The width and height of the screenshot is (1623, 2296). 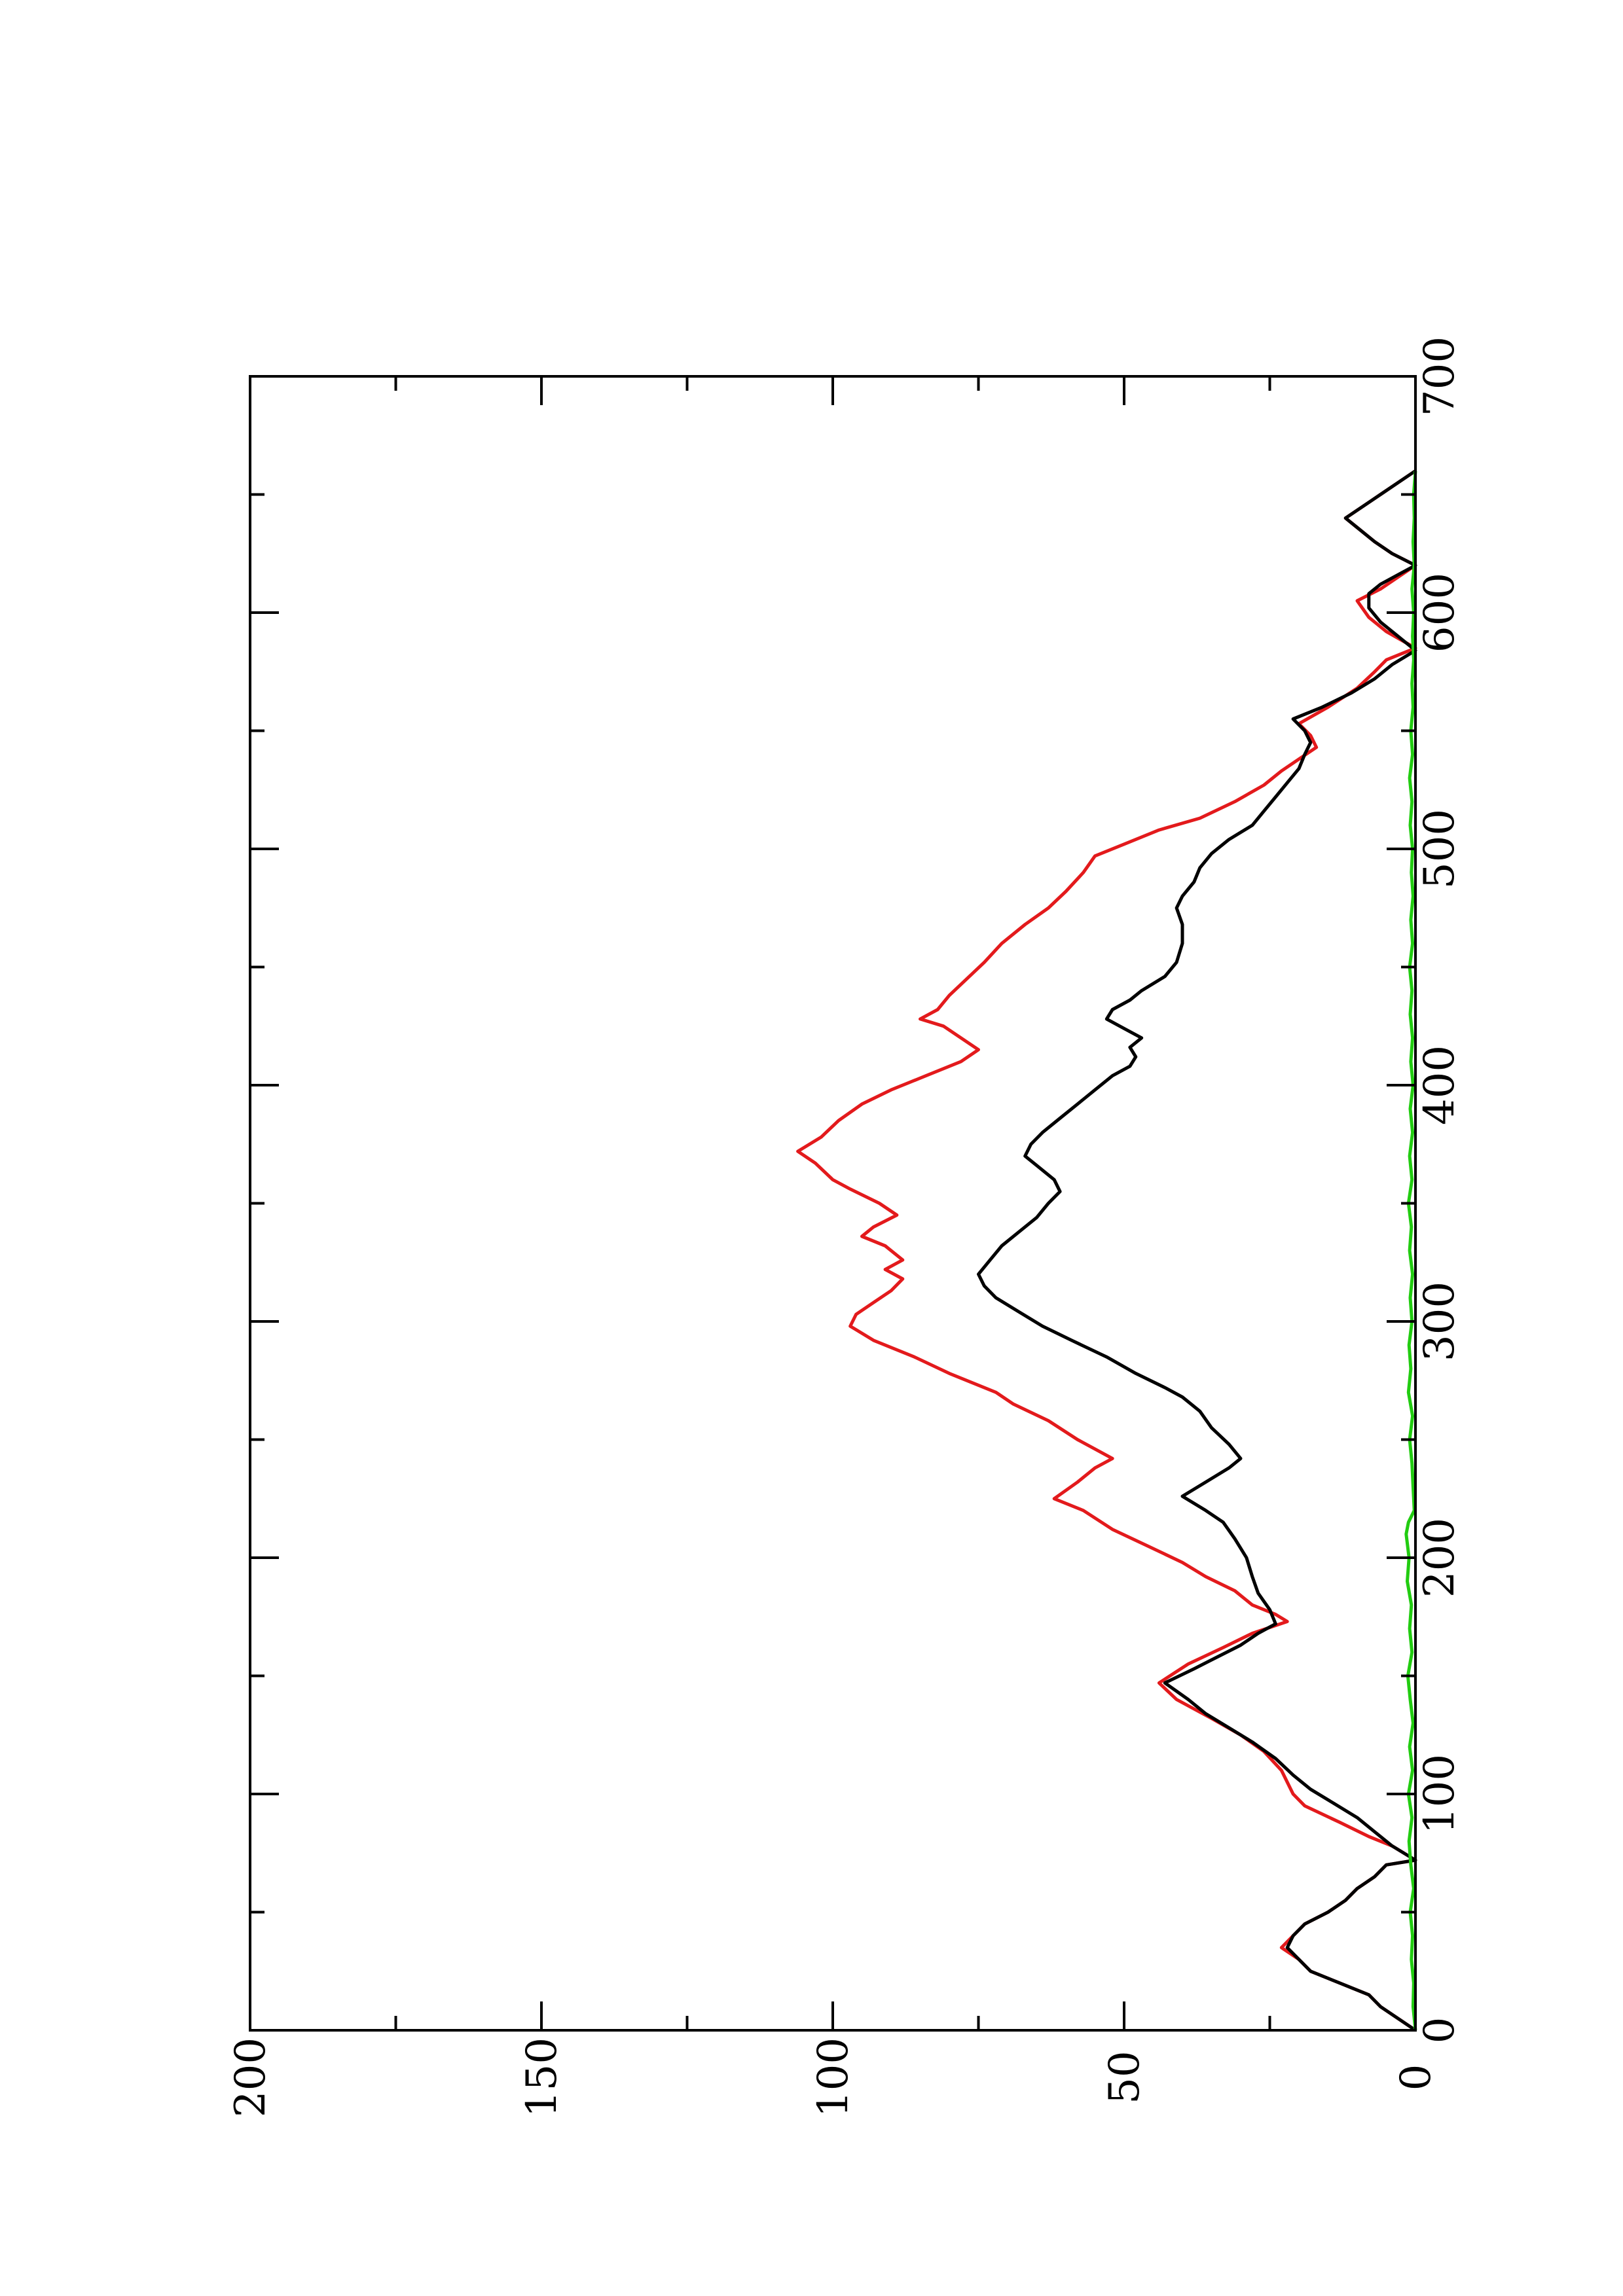 I want to click on x-tick-label: 700, so click(x=1439, y=376).